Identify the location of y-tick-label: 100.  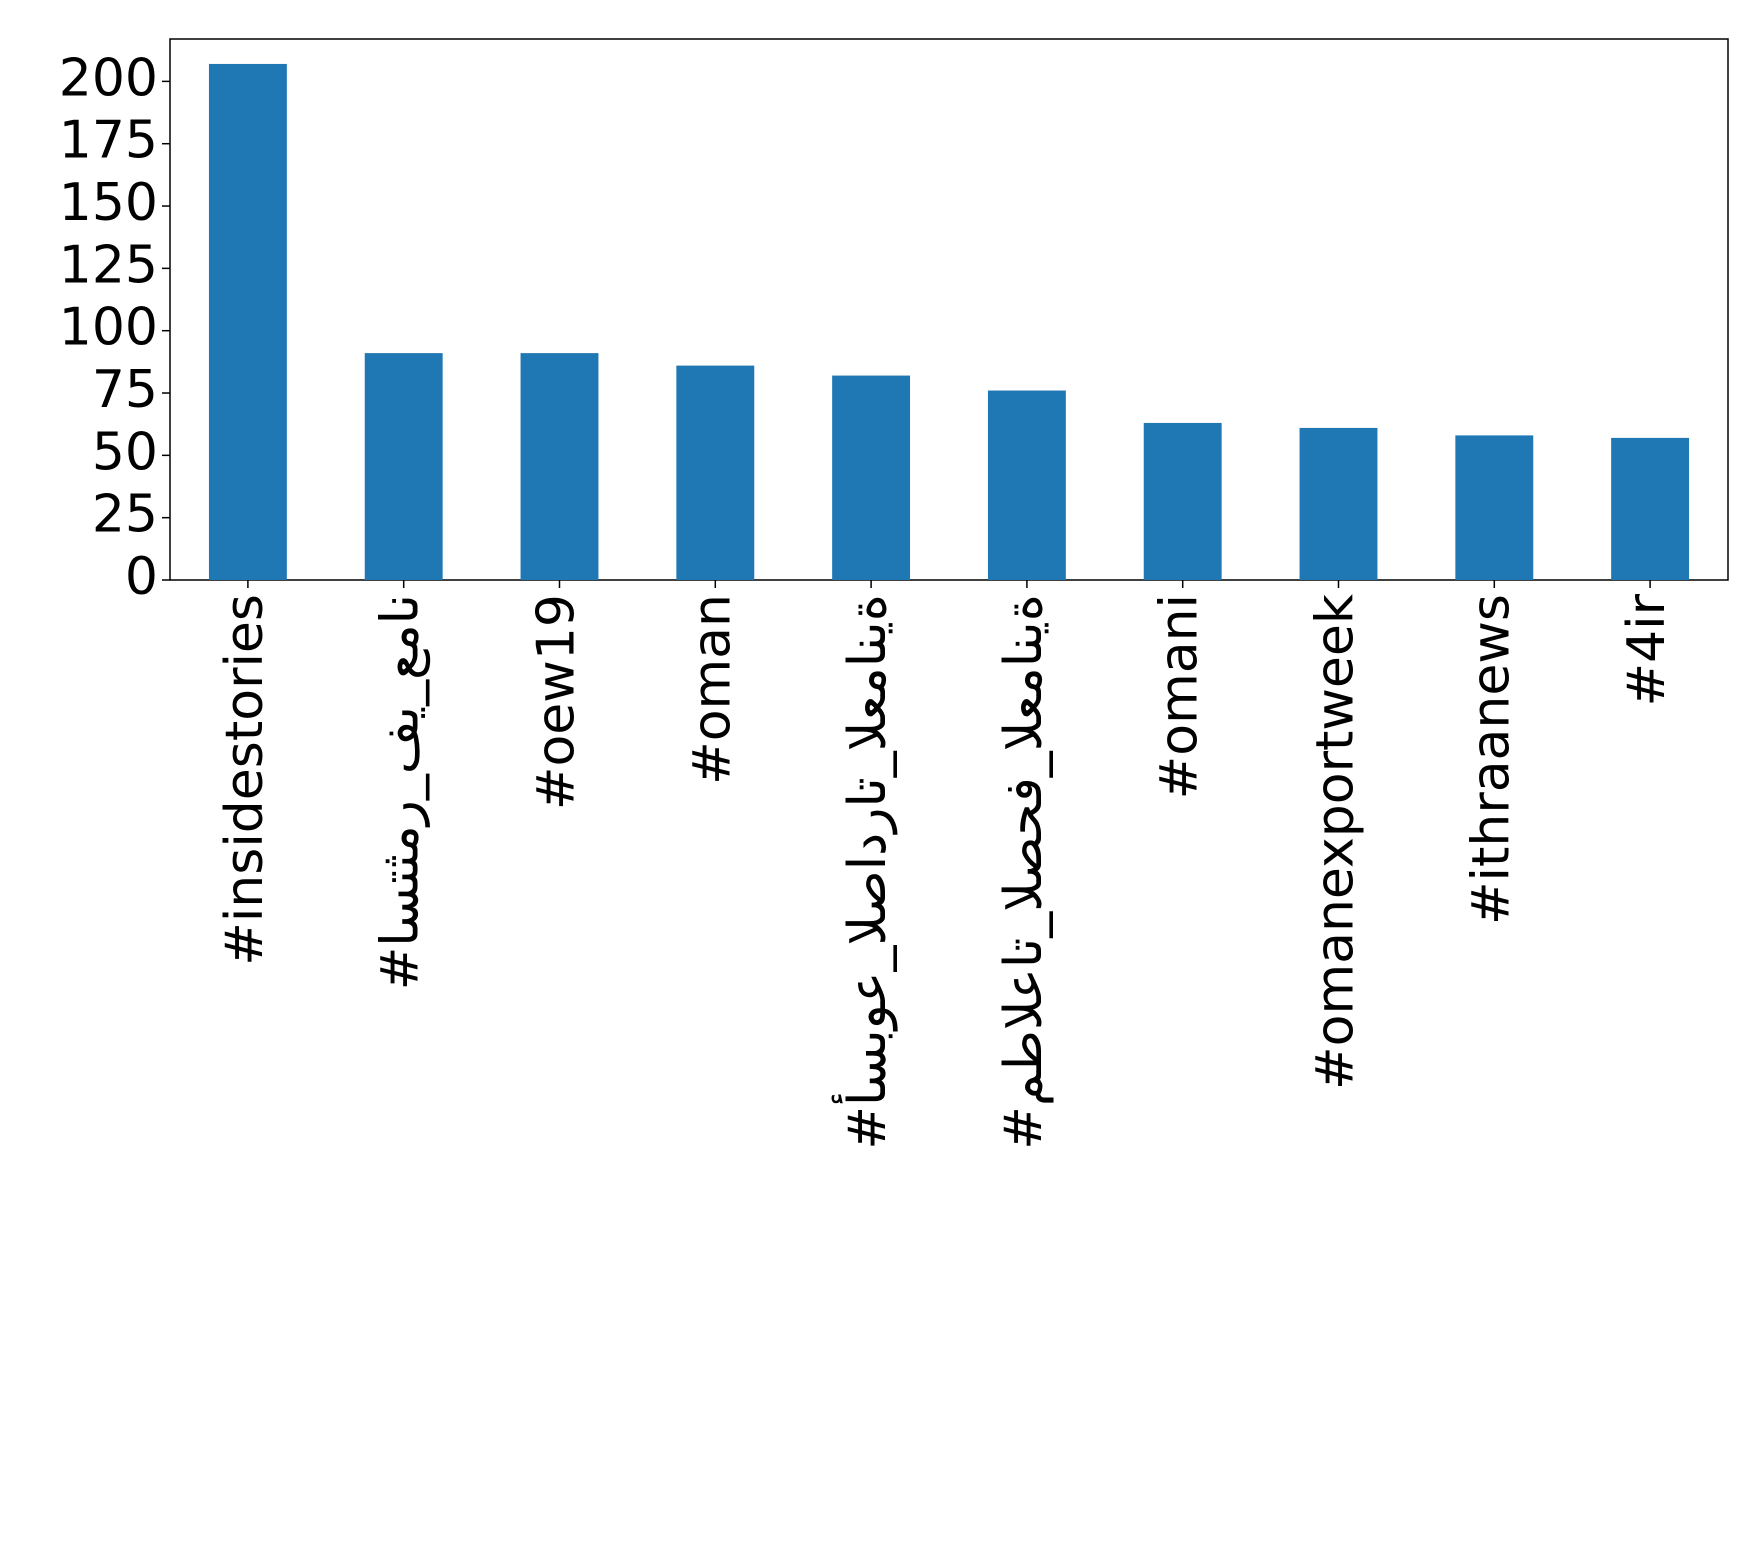
(108, 328).